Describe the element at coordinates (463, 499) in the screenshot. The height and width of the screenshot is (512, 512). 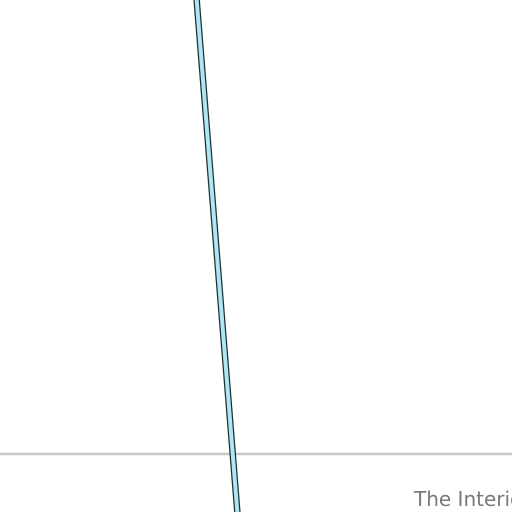
I see `place-label: The Interio` at that location.